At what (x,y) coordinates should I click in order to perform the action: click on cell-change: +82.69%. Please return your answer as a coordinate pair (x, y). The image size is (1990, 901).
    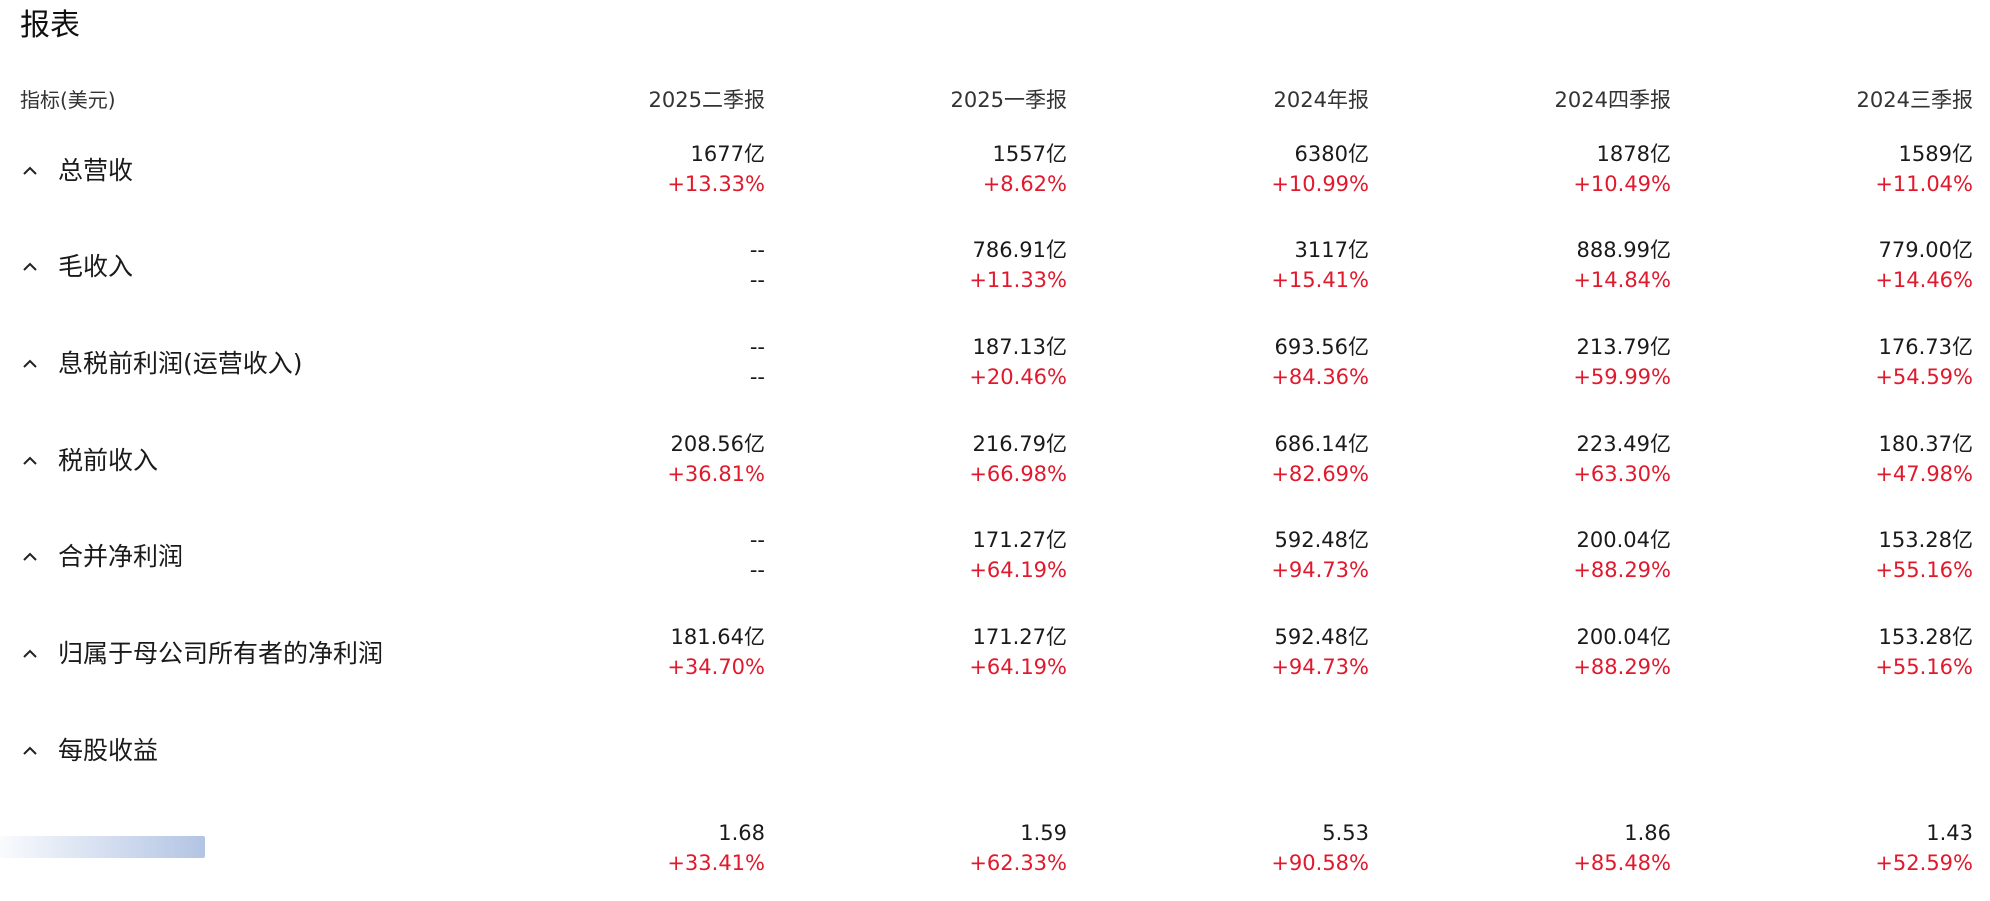
    Looking at the image, I should click on (1320, 474).